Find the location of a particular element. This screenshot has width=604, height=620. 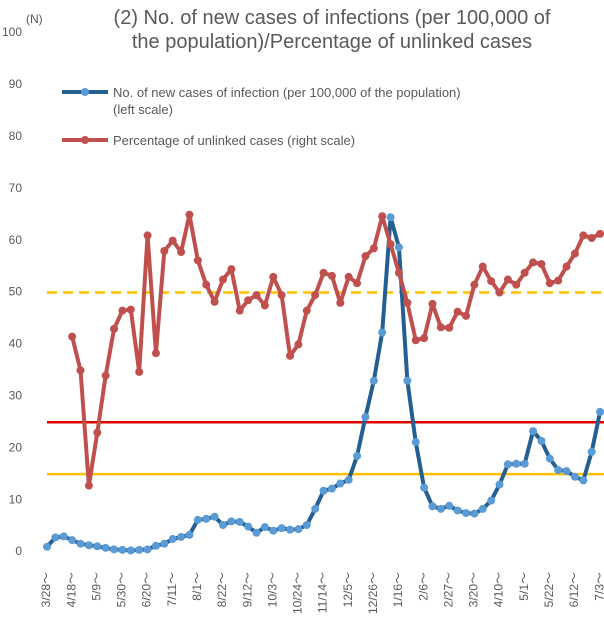

x-tick-label: 3/20～ is located at coordinates (474, 589).